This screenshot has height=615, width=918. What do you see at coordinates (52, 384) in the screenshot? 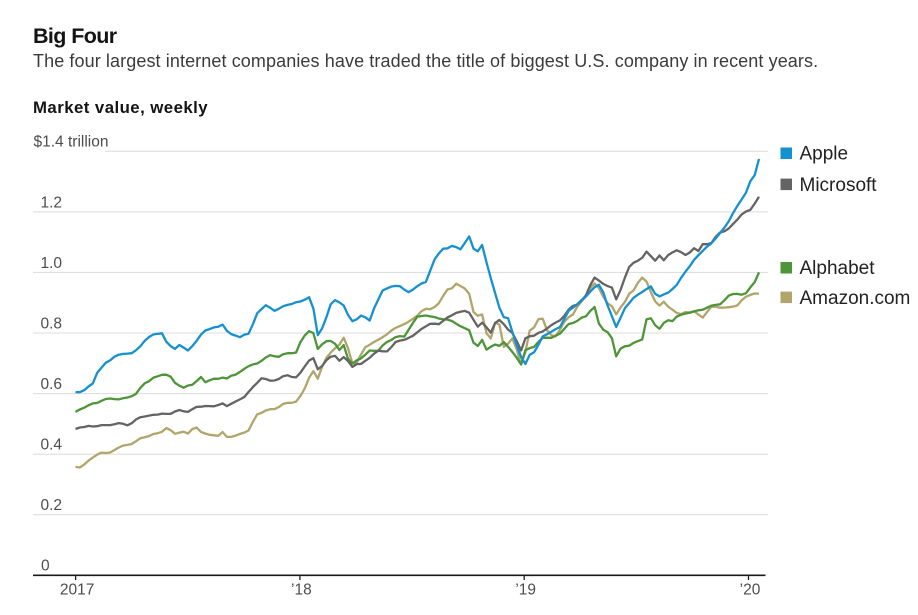
I see `svg-text: 0.6` at bounding box center [52, 384].